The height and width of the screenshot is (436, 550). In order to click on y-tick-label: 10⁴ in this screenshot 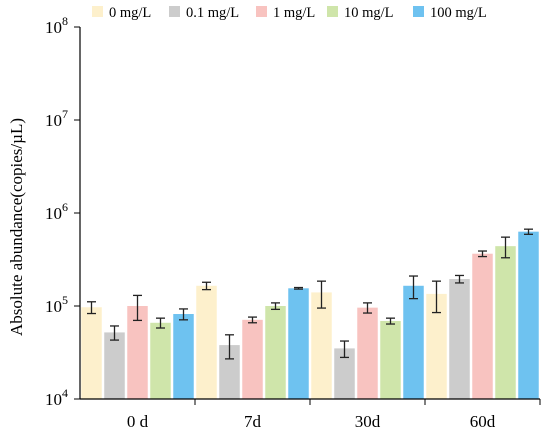, I will do `click(56, 397)`.